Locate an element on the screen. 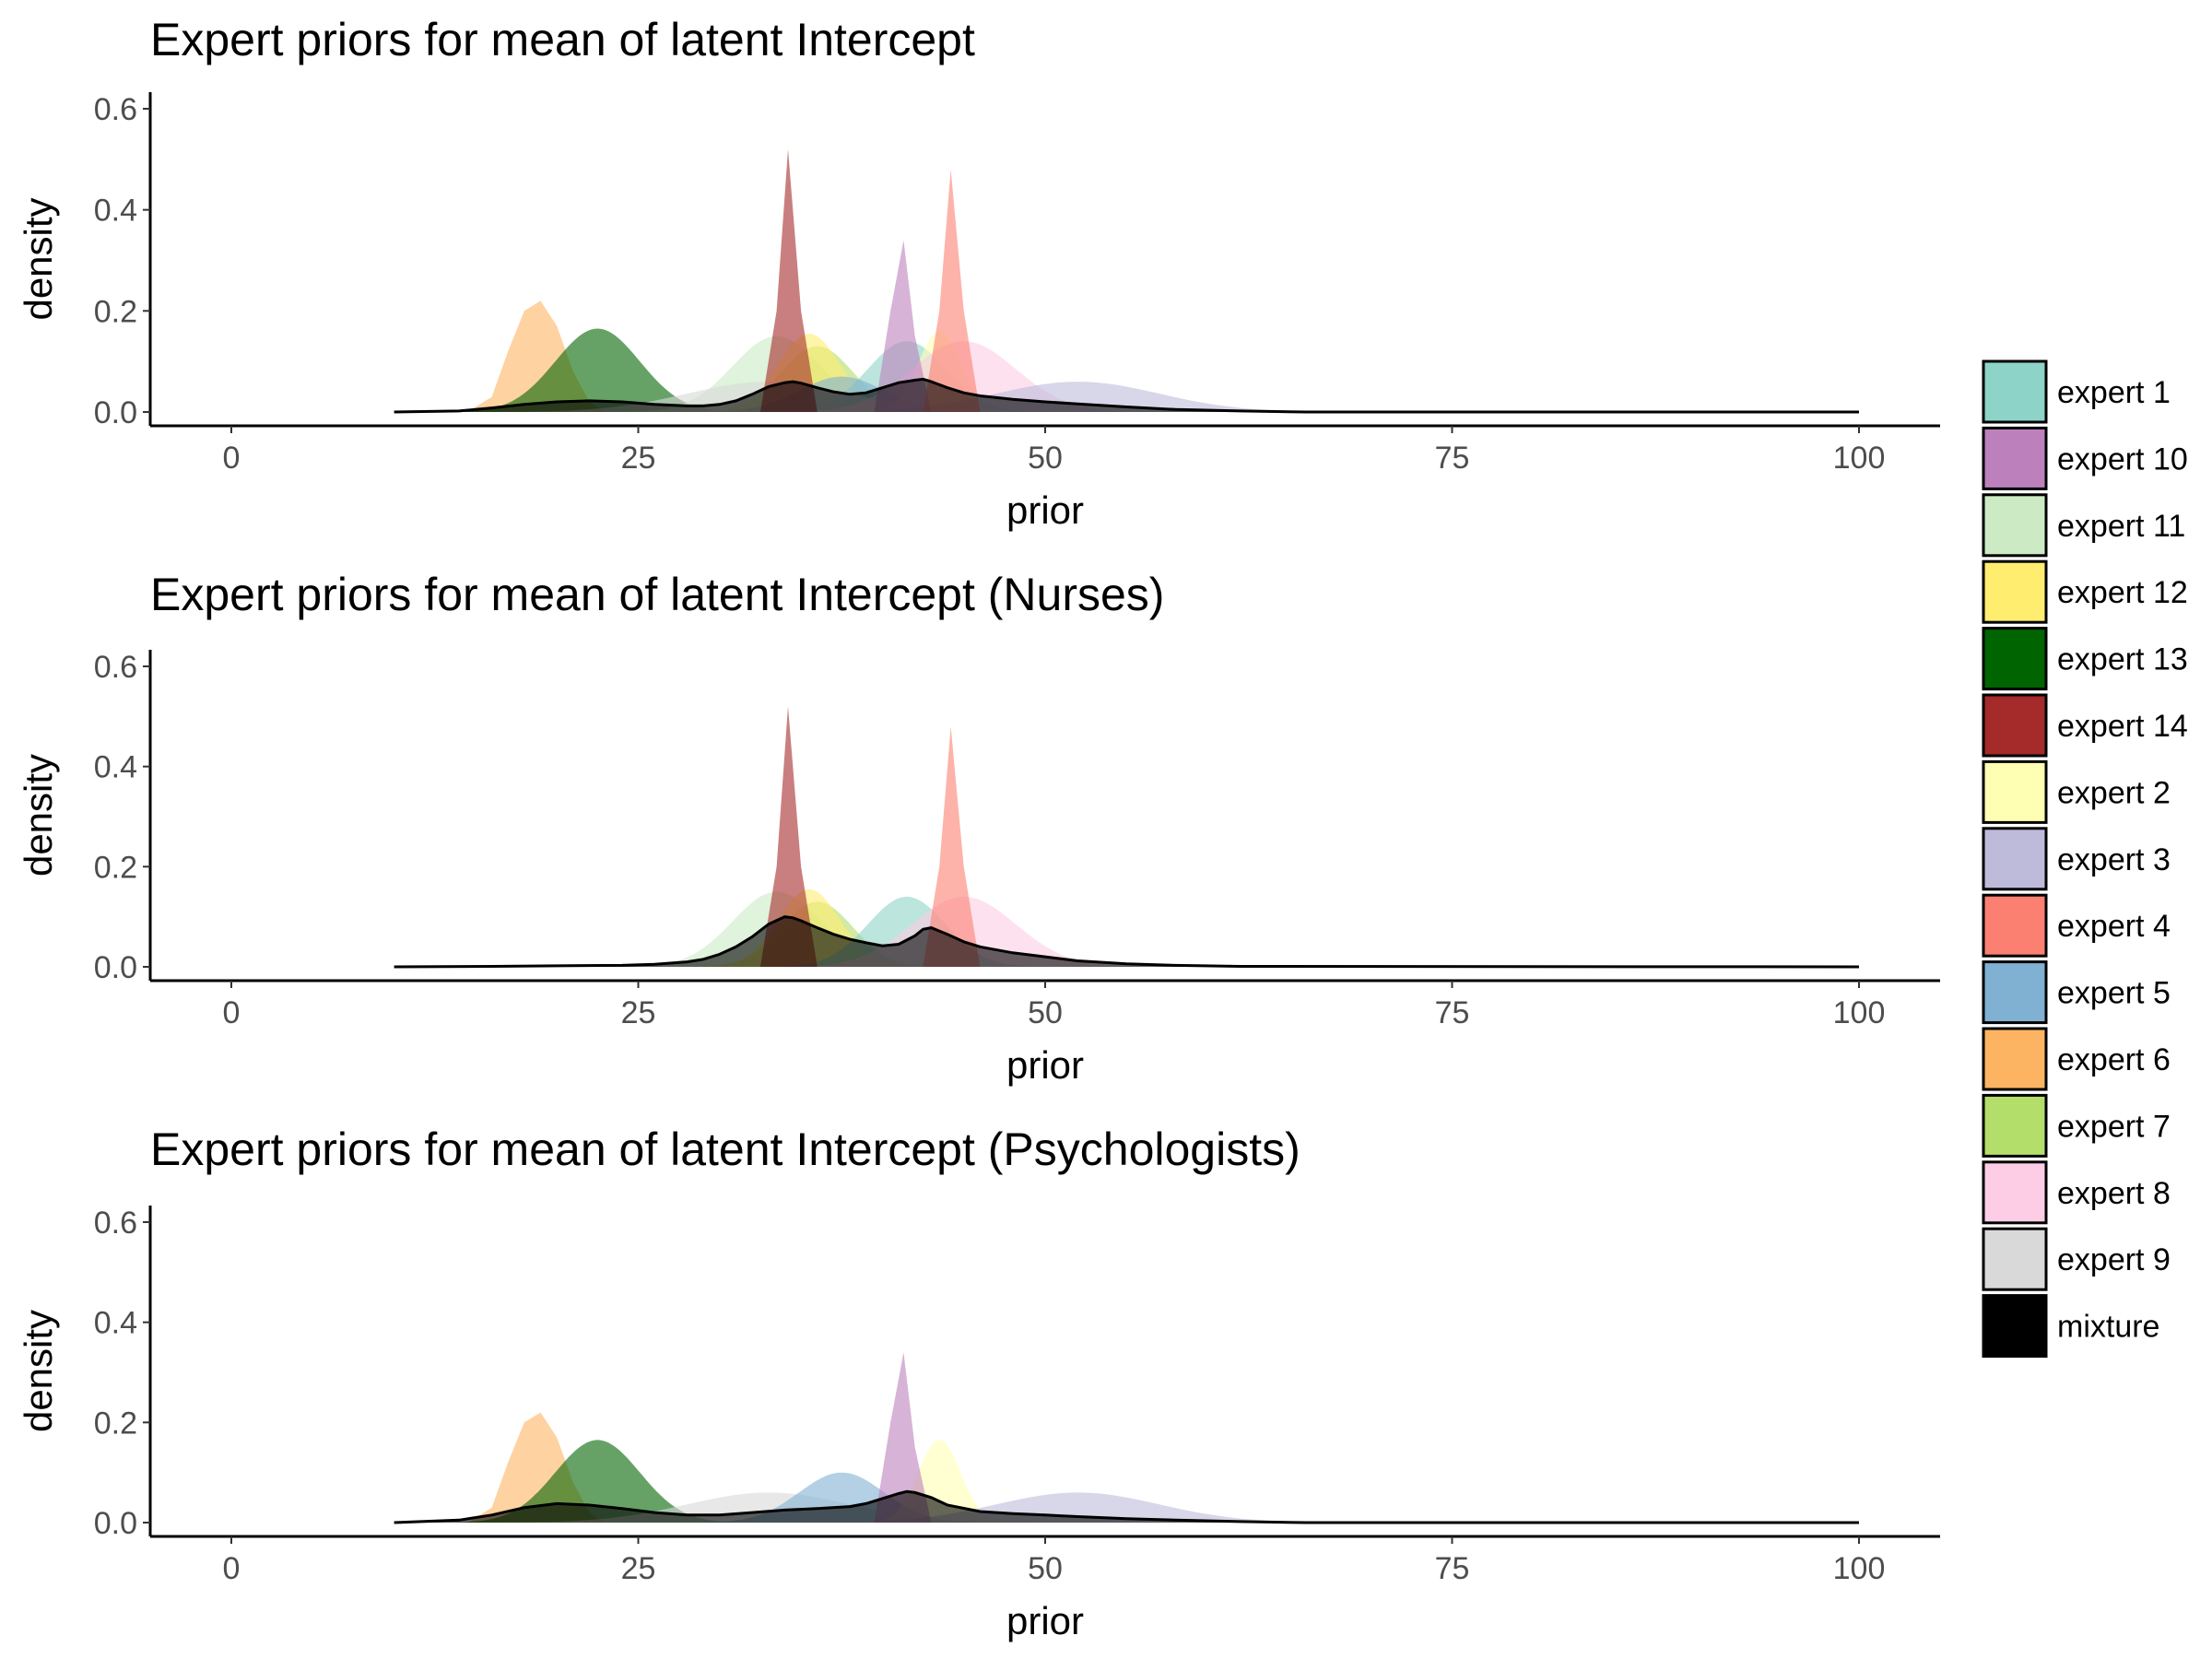  legend-label: expert 1 is located at coordinates (2114, 392).